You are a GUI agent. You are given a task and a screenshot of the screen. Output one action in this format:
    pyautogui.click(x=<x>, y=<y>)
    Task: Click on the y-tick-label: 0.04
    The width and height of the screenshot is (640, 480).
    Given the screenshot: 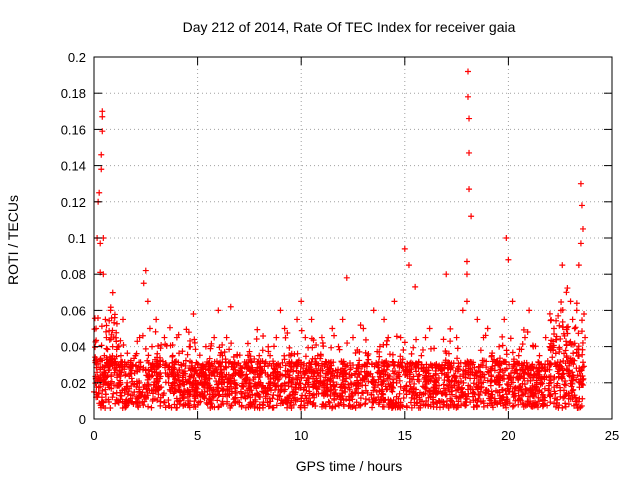 What is the action you would take?
    pyautogui.click(x=73, y=347)
    